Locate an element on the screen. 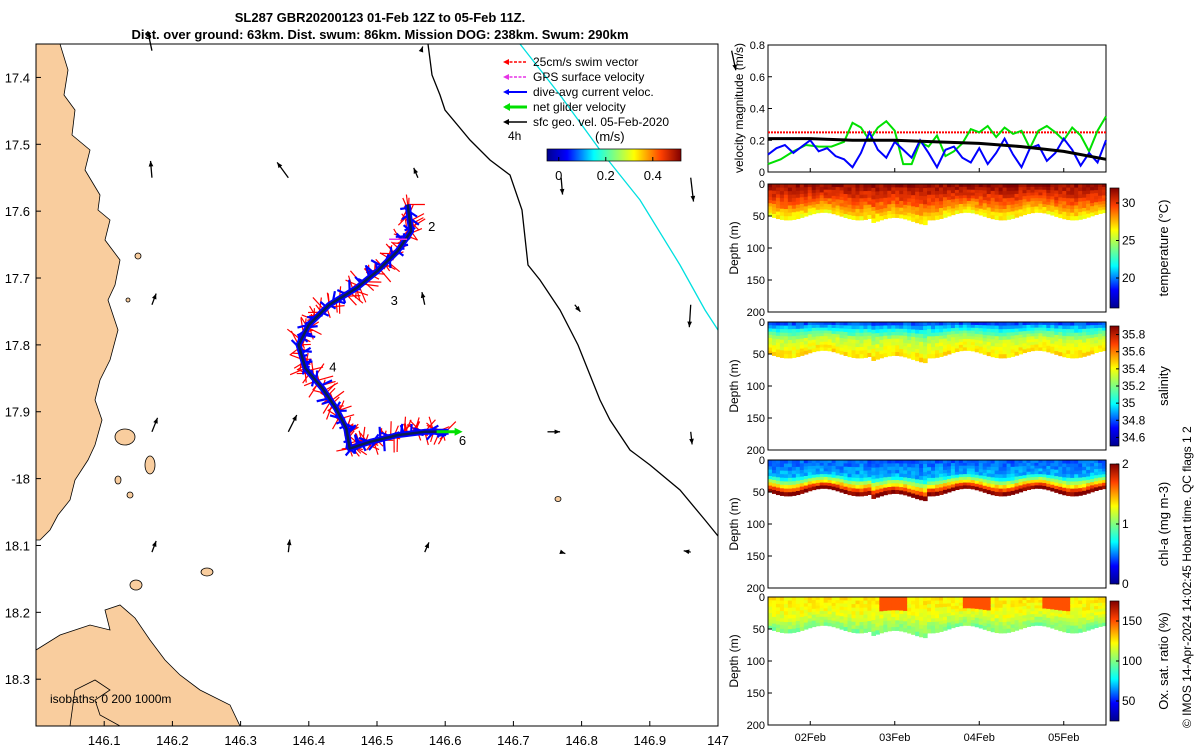 This screenshot has height=750, width=1200. y-tick-label: 18.3 is located at coordinates (17, 679).